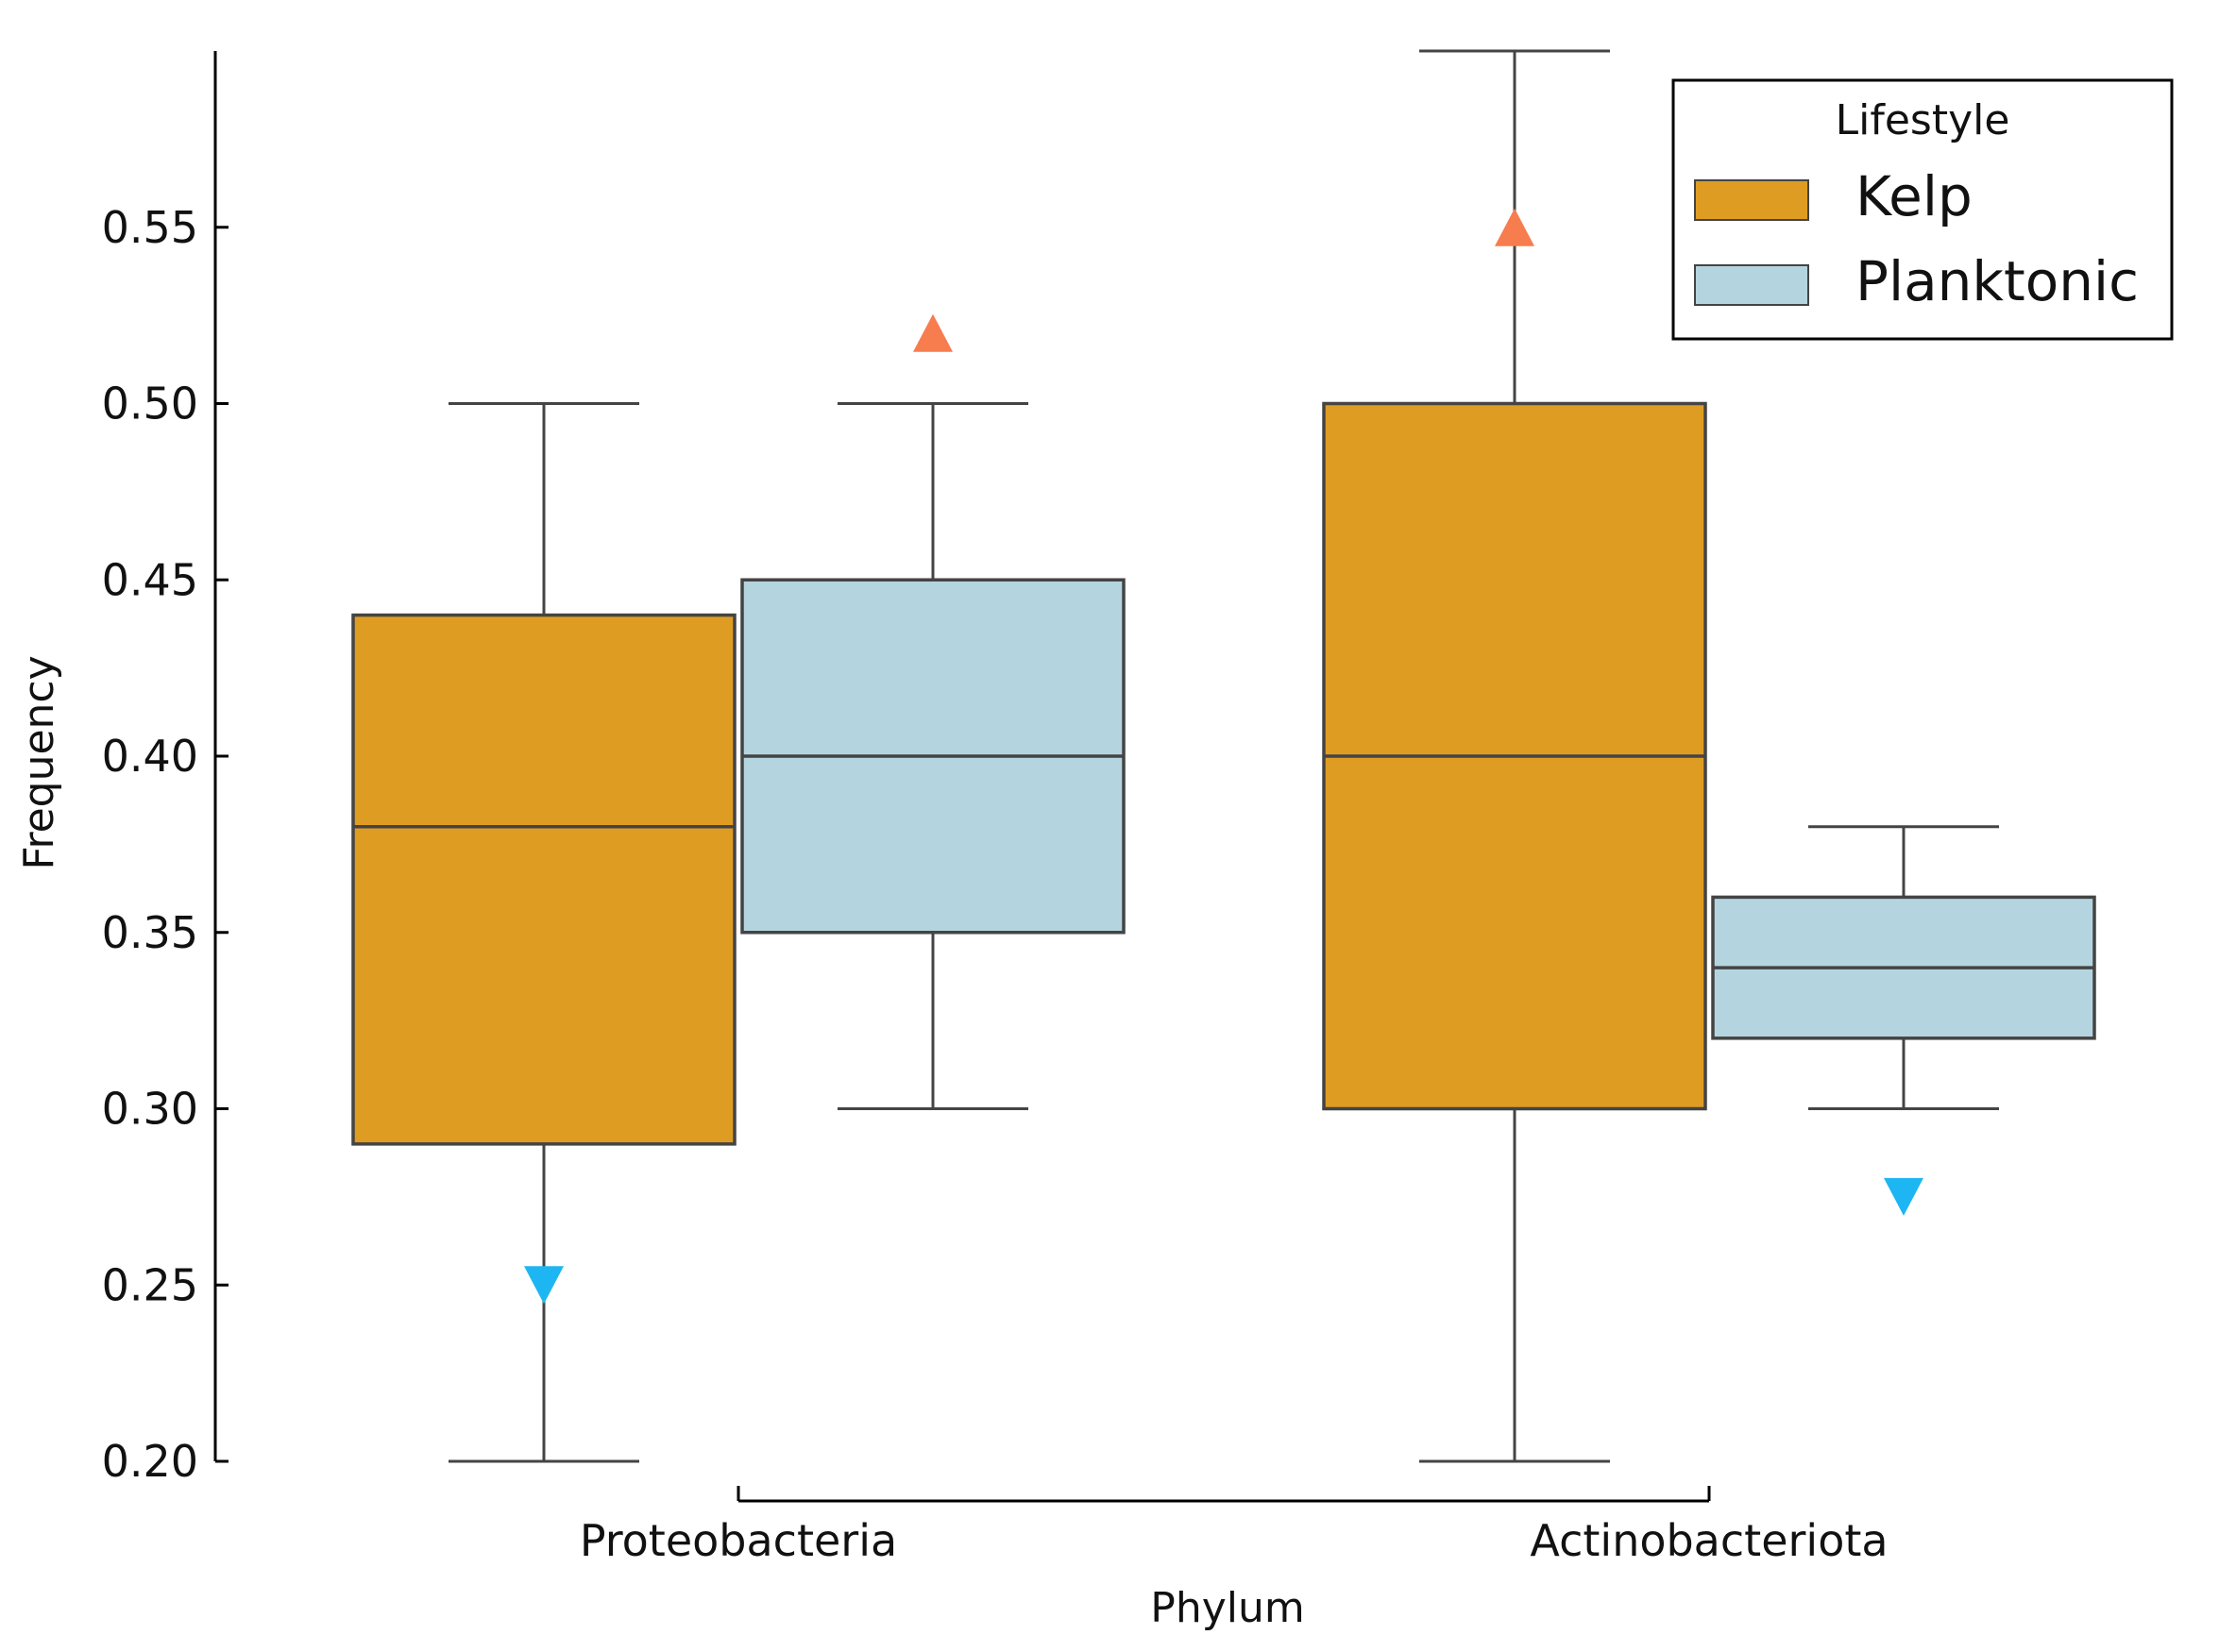  Describe the element at coordinates (1709, 1540) in the screenshot. I see `x-tick-label-actinobacteriota: Actinobacteriota` at that location.